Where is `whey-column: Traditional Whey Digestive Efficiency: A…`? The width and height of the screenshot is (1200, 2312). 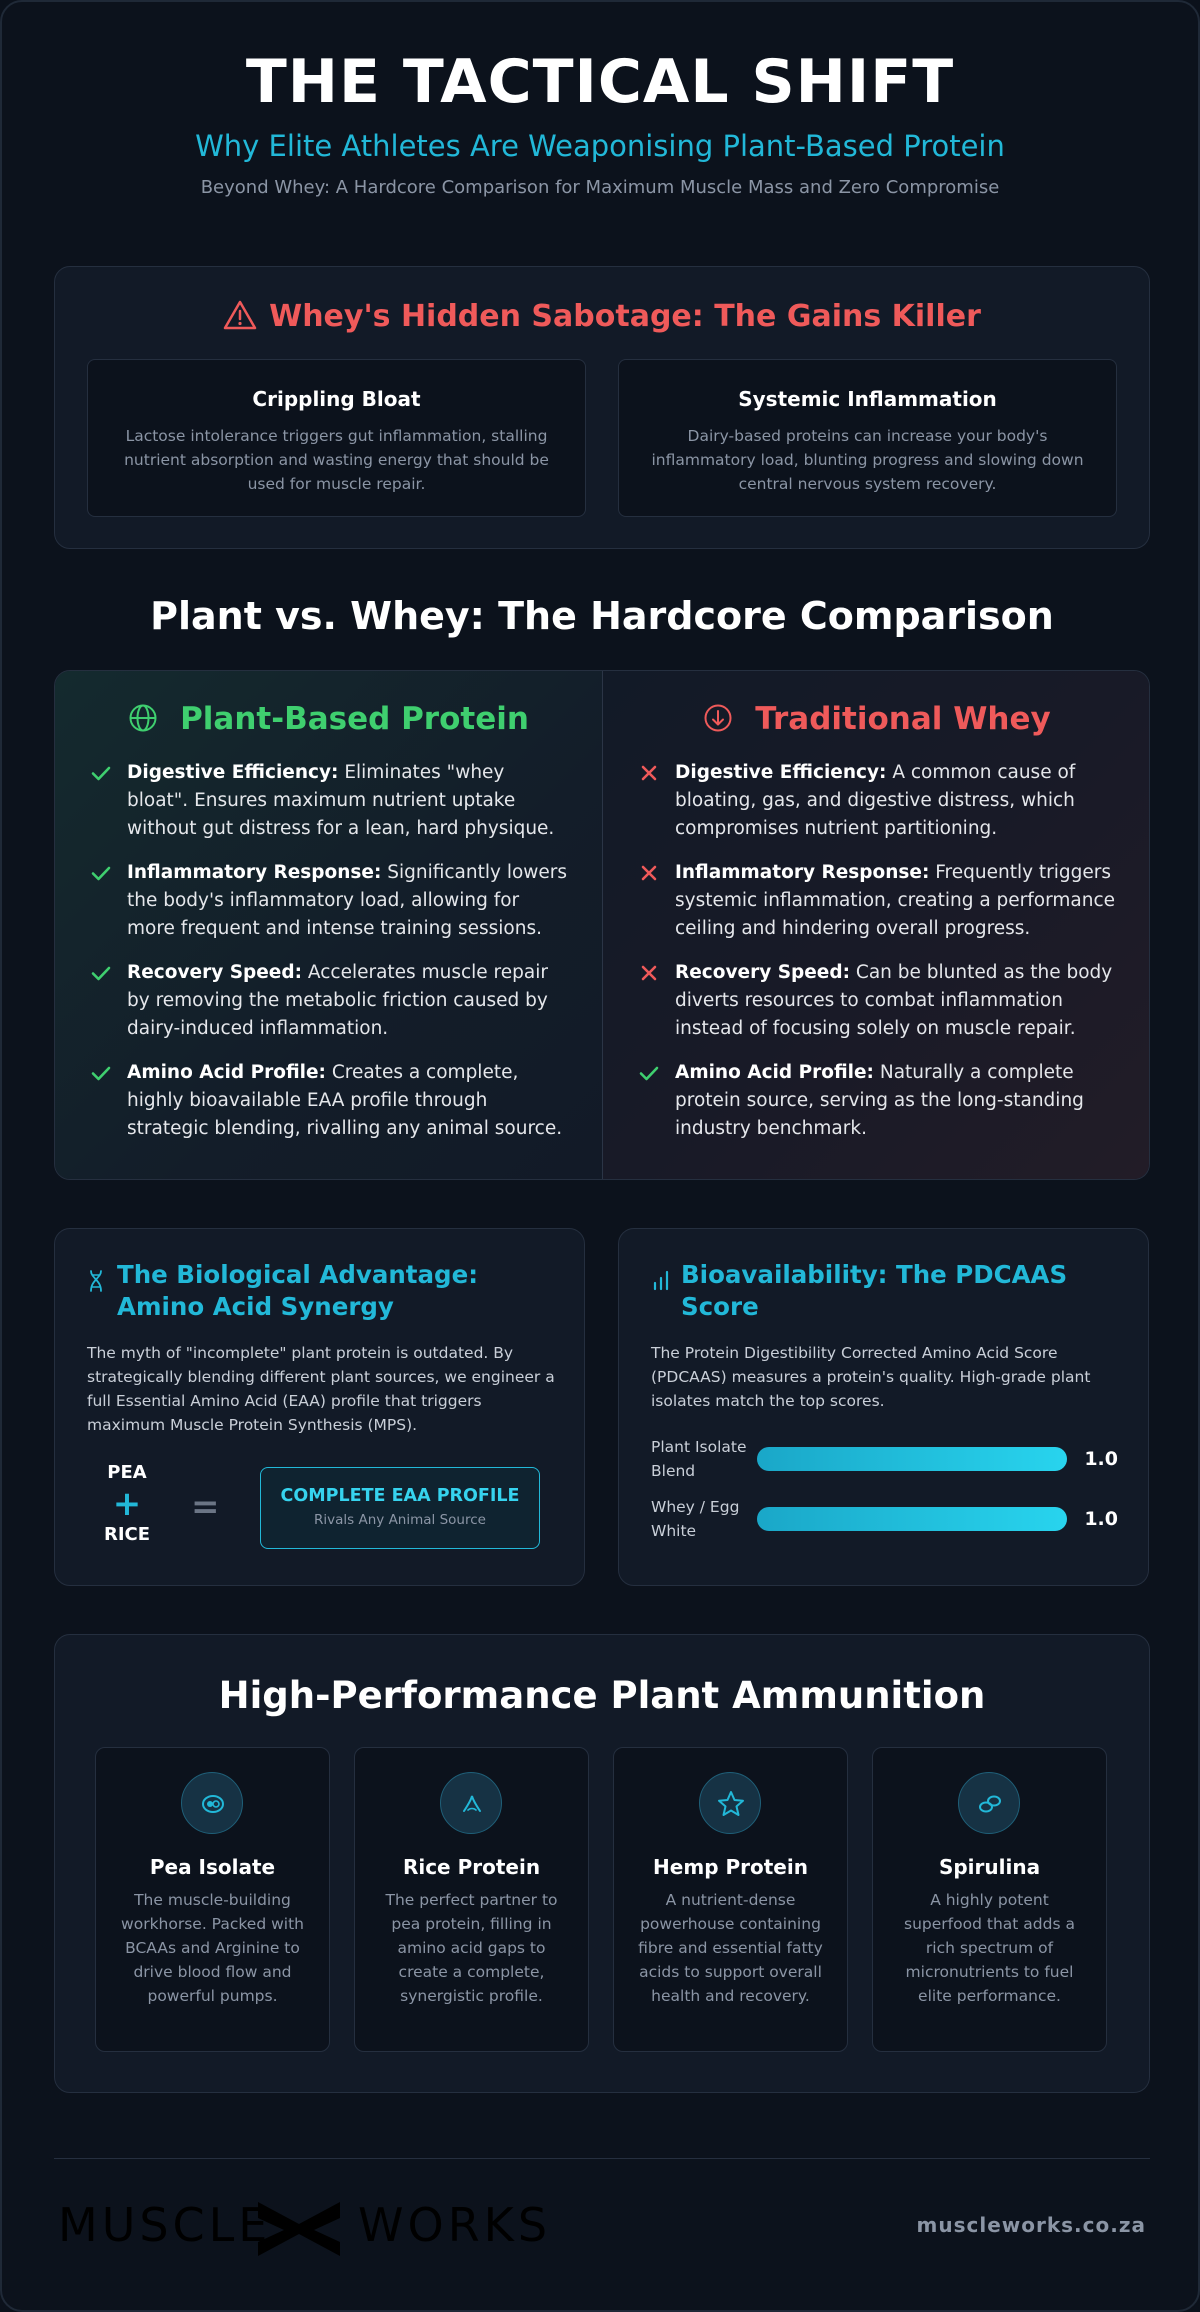 whey-column: Traditional Whey Digestive Efficiency: A… is located at coordinates (876, 925).